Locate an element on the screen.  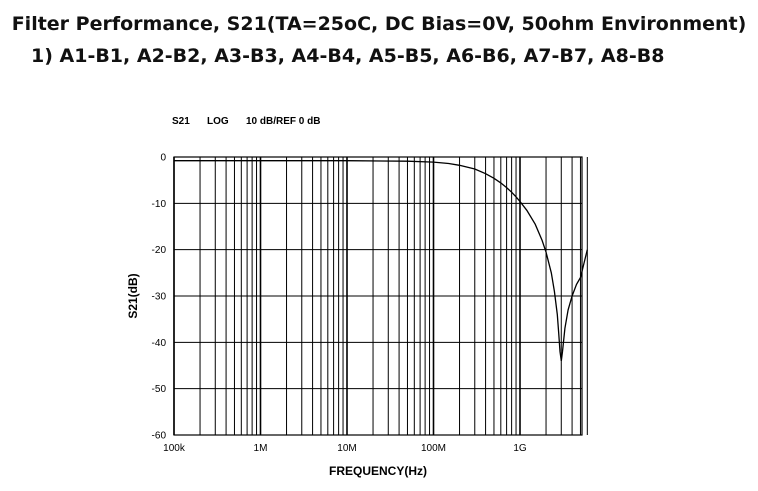
x-axis-ticks: 100k 1M 10M 100M 1G is located at coordinates (345, 448).